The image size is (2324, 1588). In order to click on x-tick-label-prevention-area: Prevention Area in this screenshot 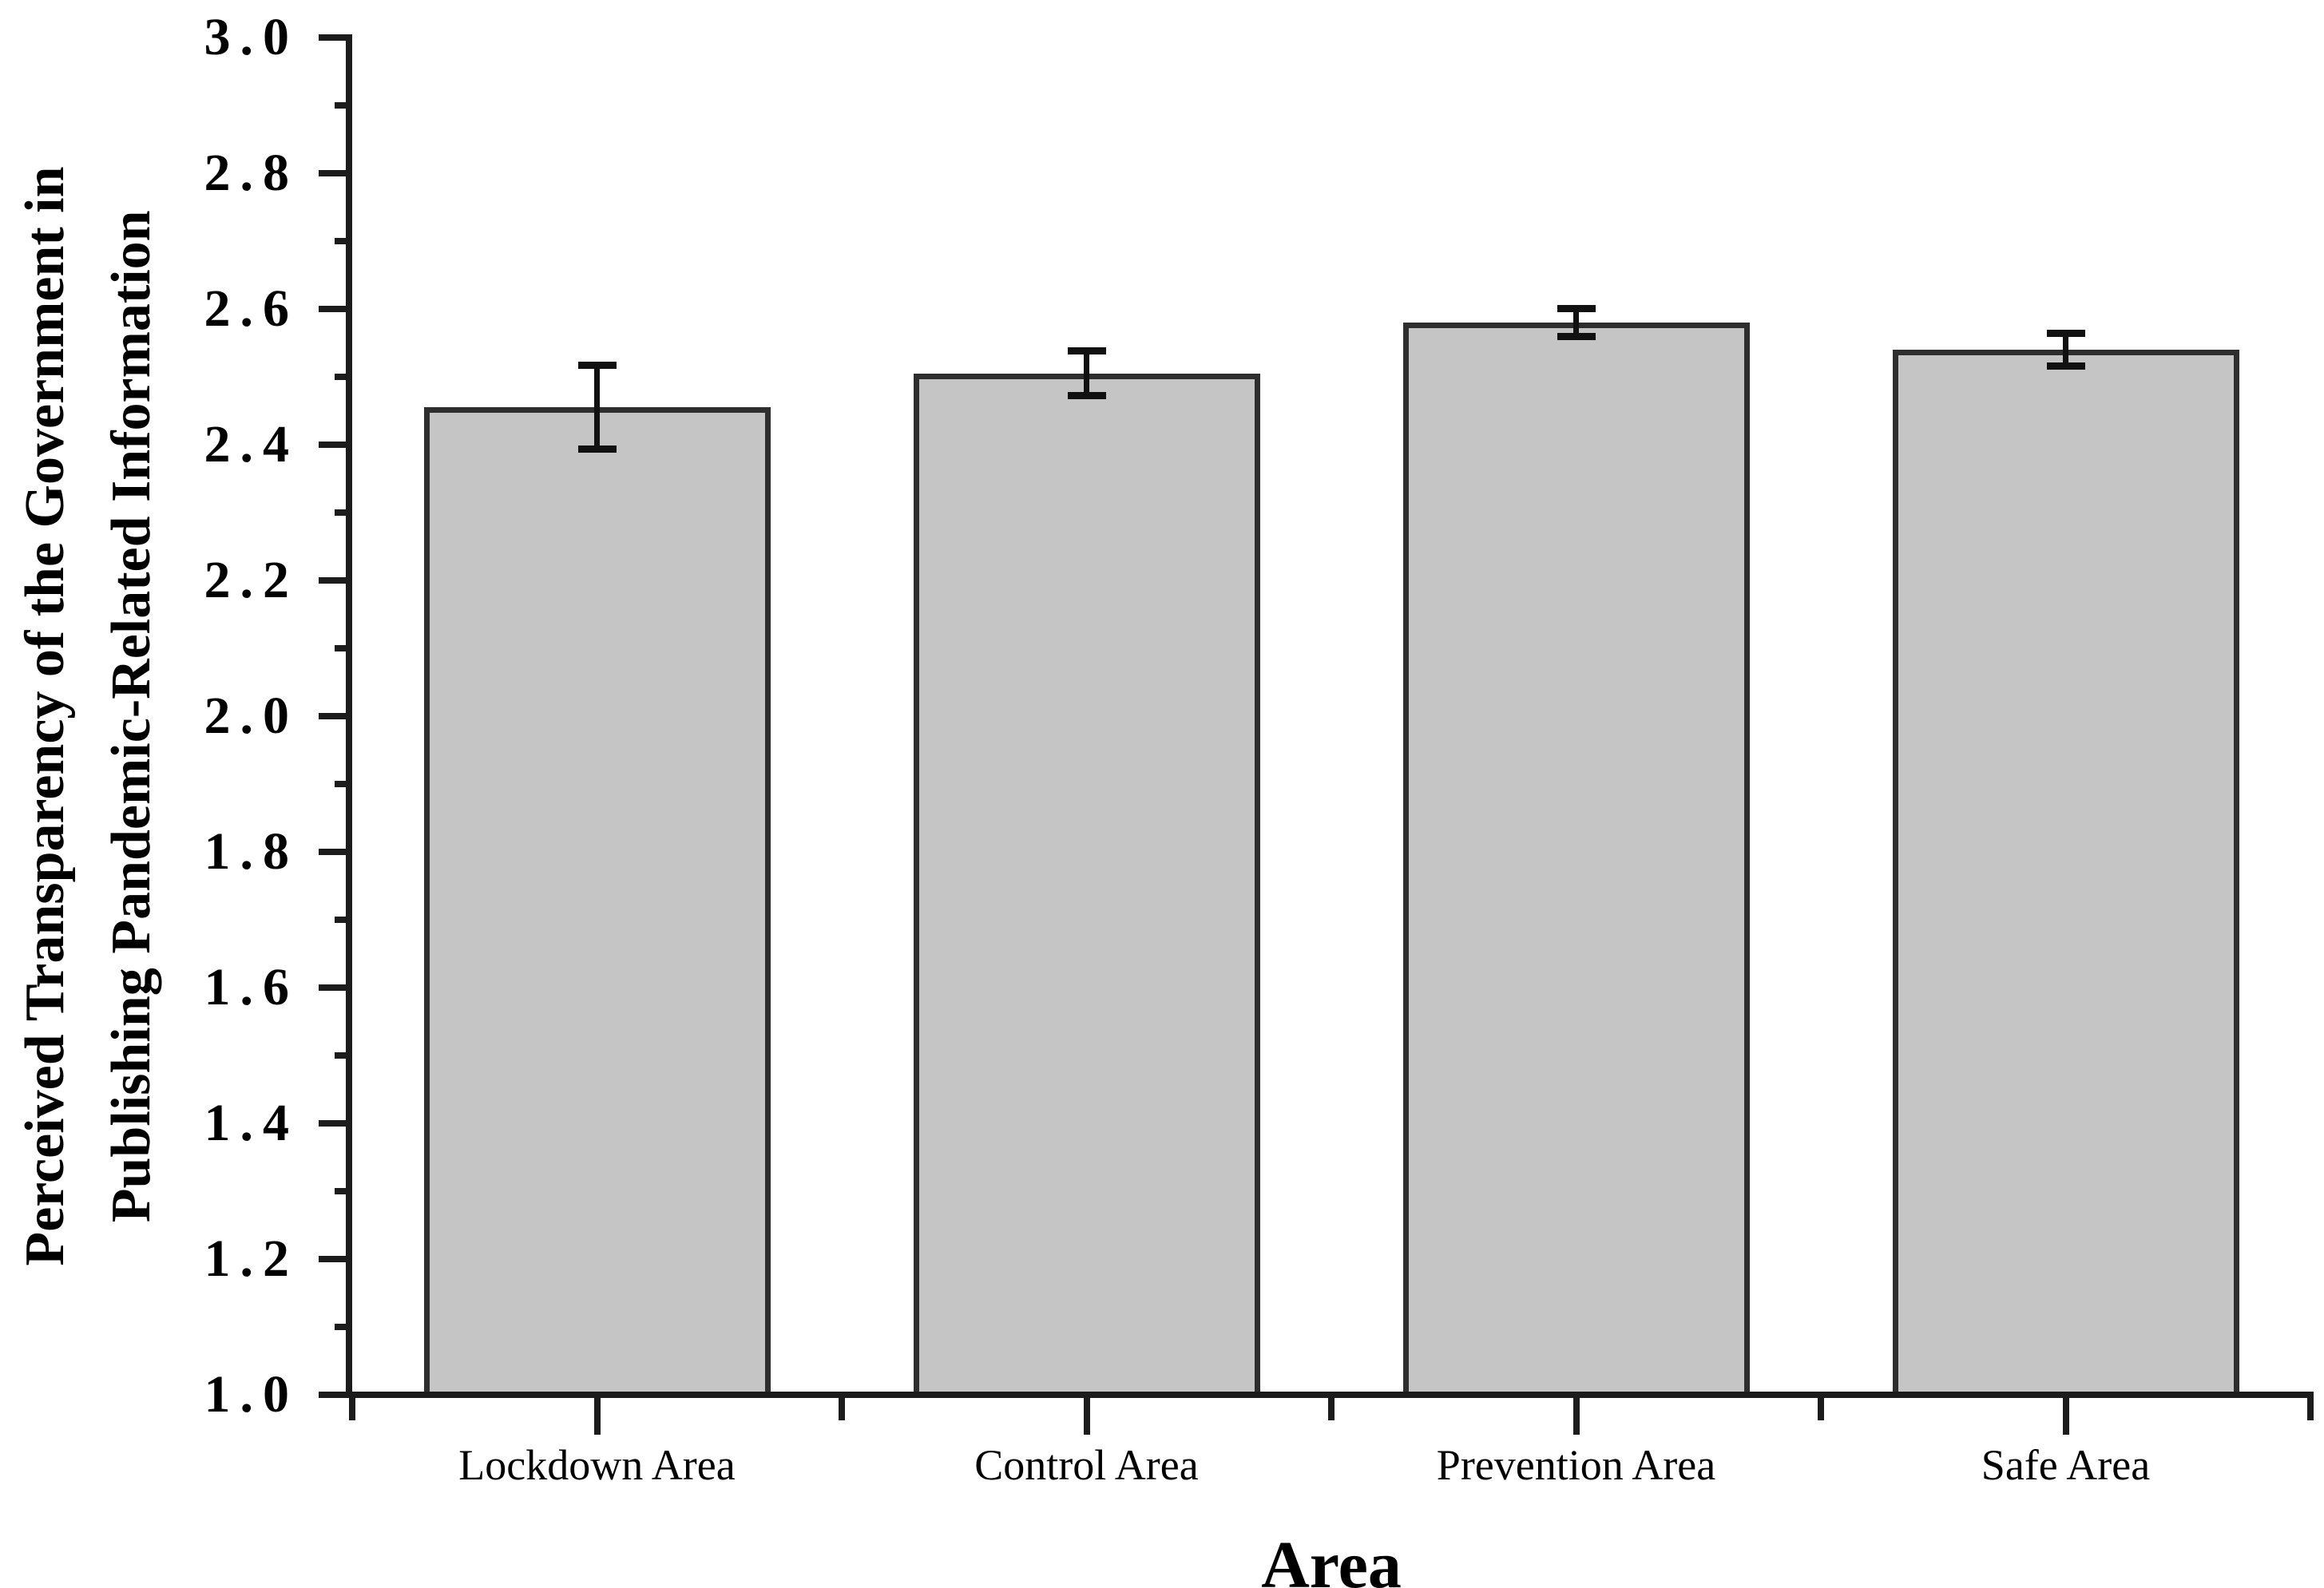, I will do `click(1576, 1465)`.